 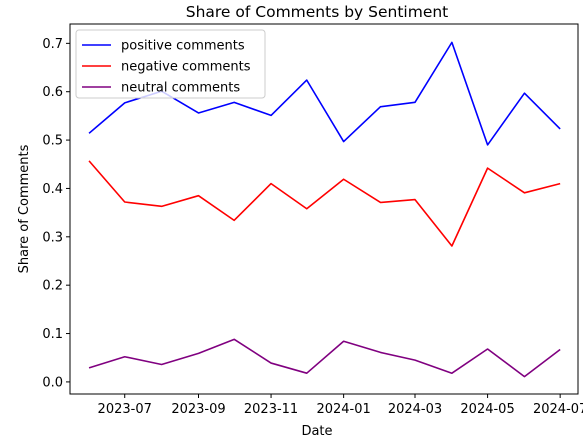 I want to click on x-axis-label: Date, so click(x=316, y=431).